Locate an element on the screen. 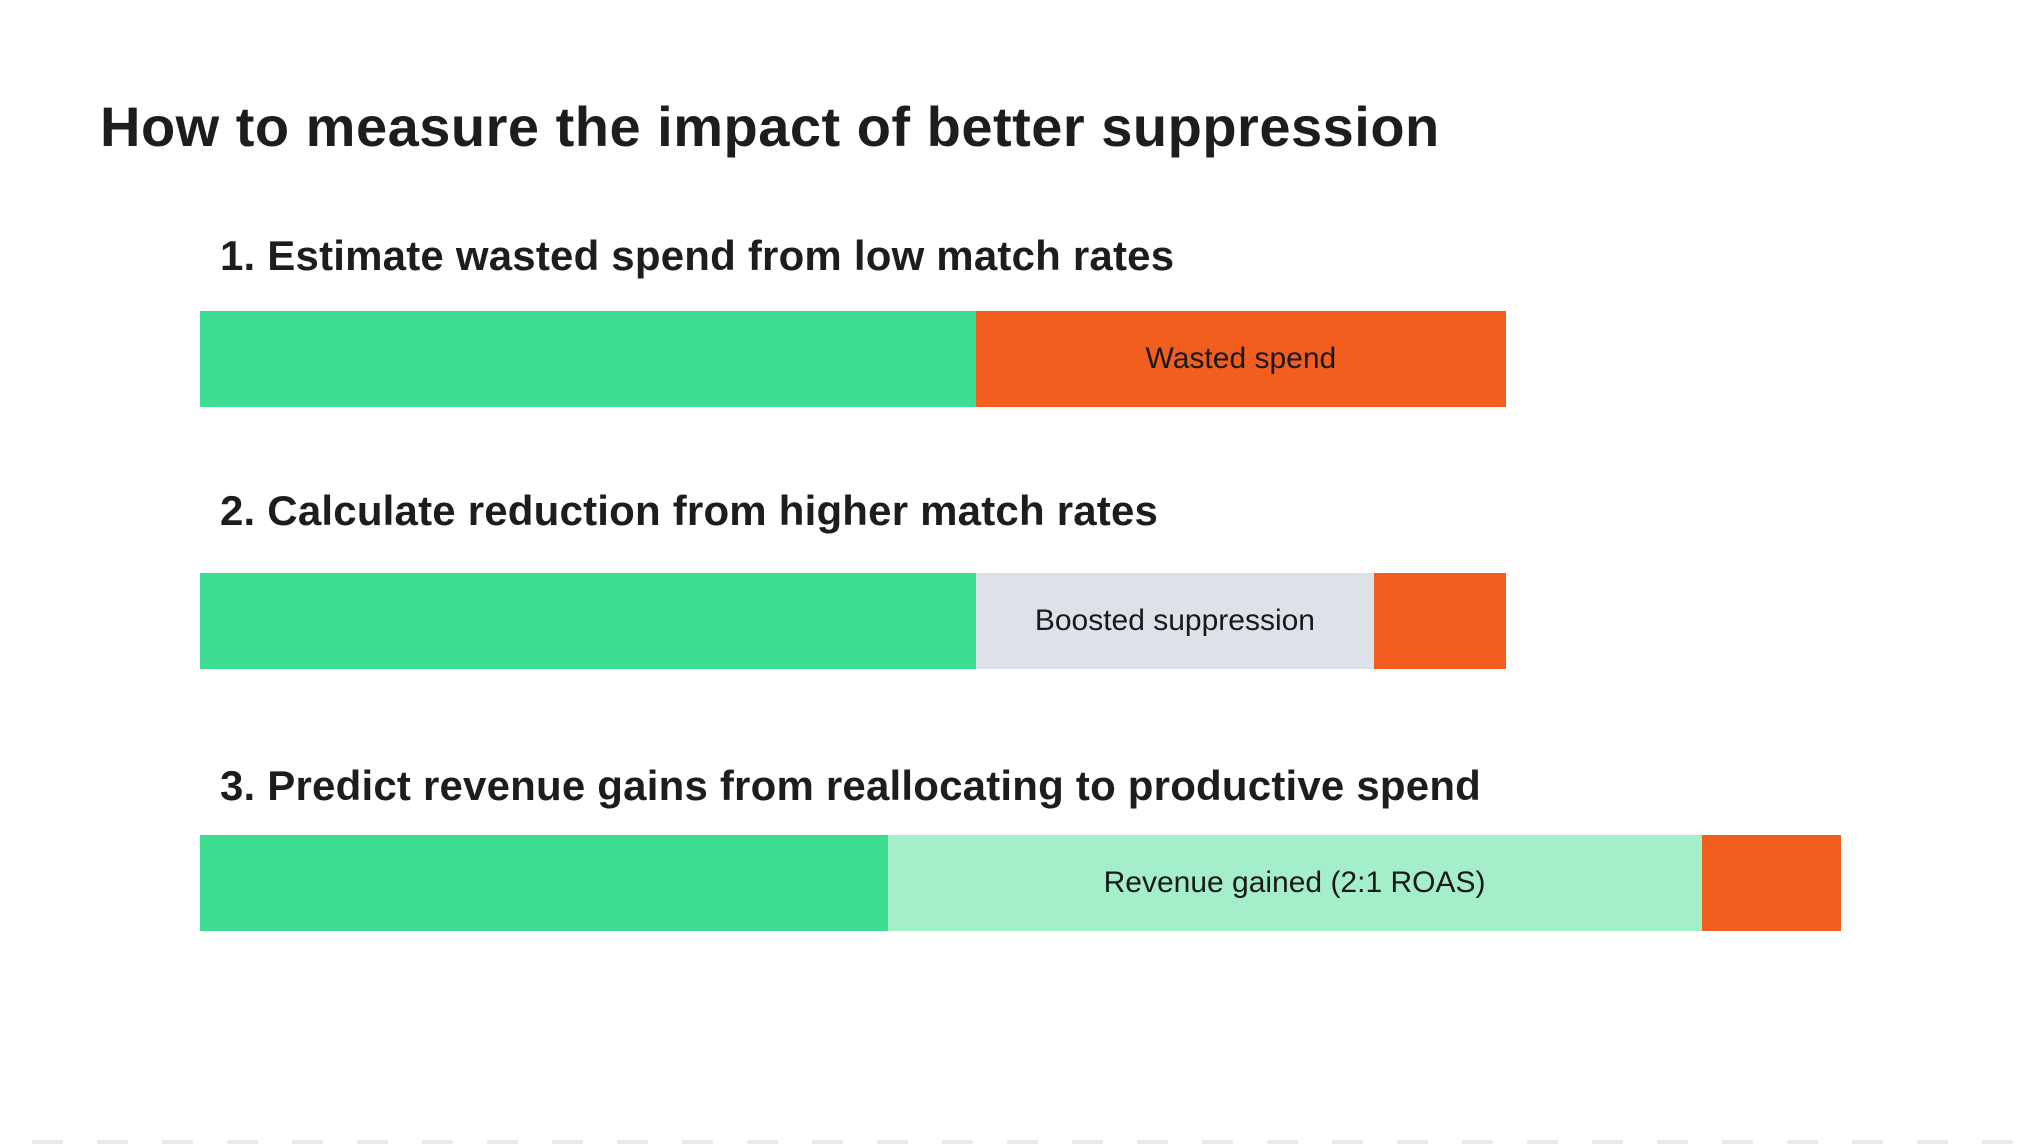 The height and width of the screenshot is (1144, 2028). revenue-gained-label: Revenue gained (2:1 ROAS) is located at coordinates (1294, 882).